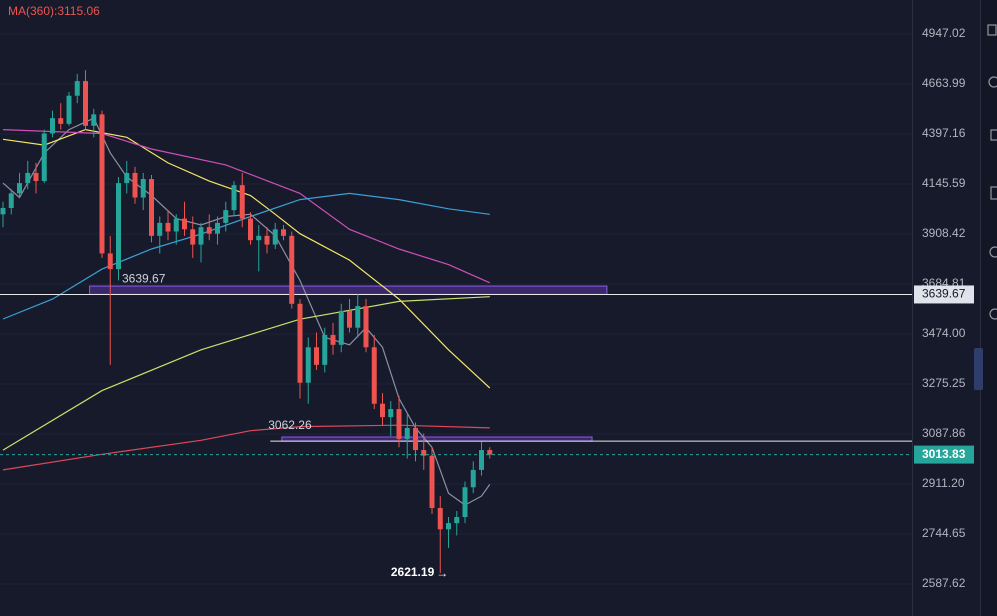 Image resolution: width=997 pixels, height=616 pixels. What do you see at coordinates (944, 333) in the screenshot?
I see `y-tick-label: 3474.00` at bounding box center [944, 333].